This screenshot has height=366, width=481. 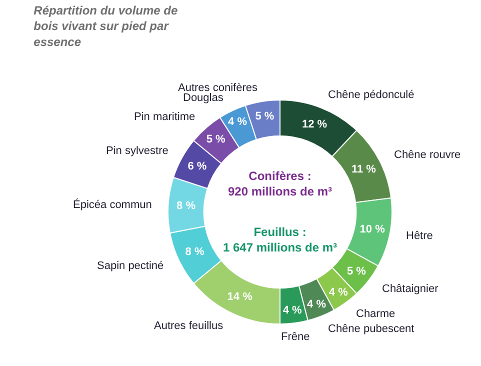 What do you see at coordinates (137, 151) in the screenshot?
I see `slice-label: Pin sylvestre` at bounding box center [137, 151].